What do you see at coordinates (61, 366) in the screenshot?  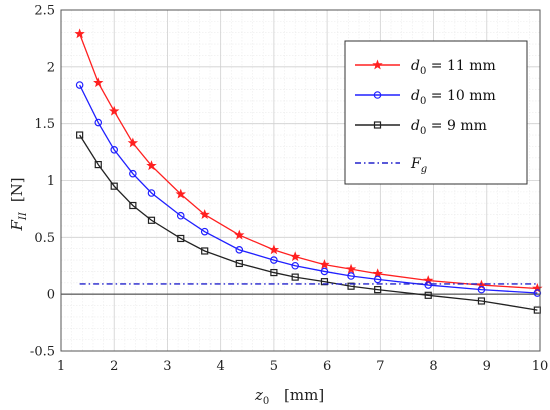 I see `x-tick-label: 1` at bounding box center [61, 366].